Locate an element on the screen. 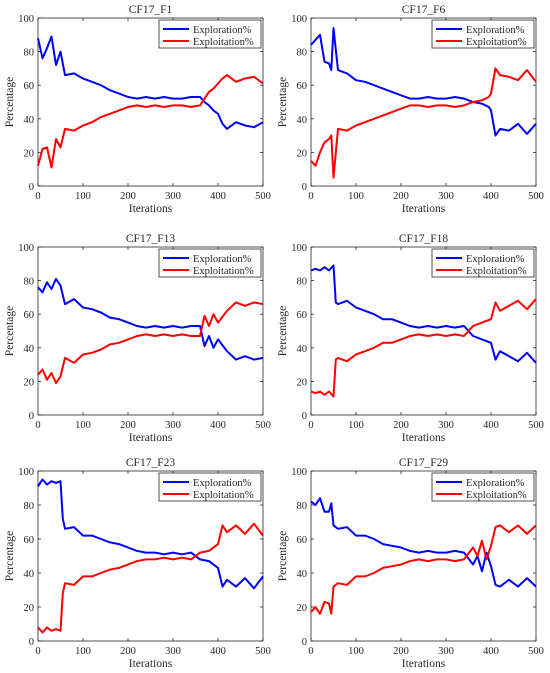 The height and width of the screenshot is (673, 550). chart-title: CF17_F29 is located at coordinates (423, 463).